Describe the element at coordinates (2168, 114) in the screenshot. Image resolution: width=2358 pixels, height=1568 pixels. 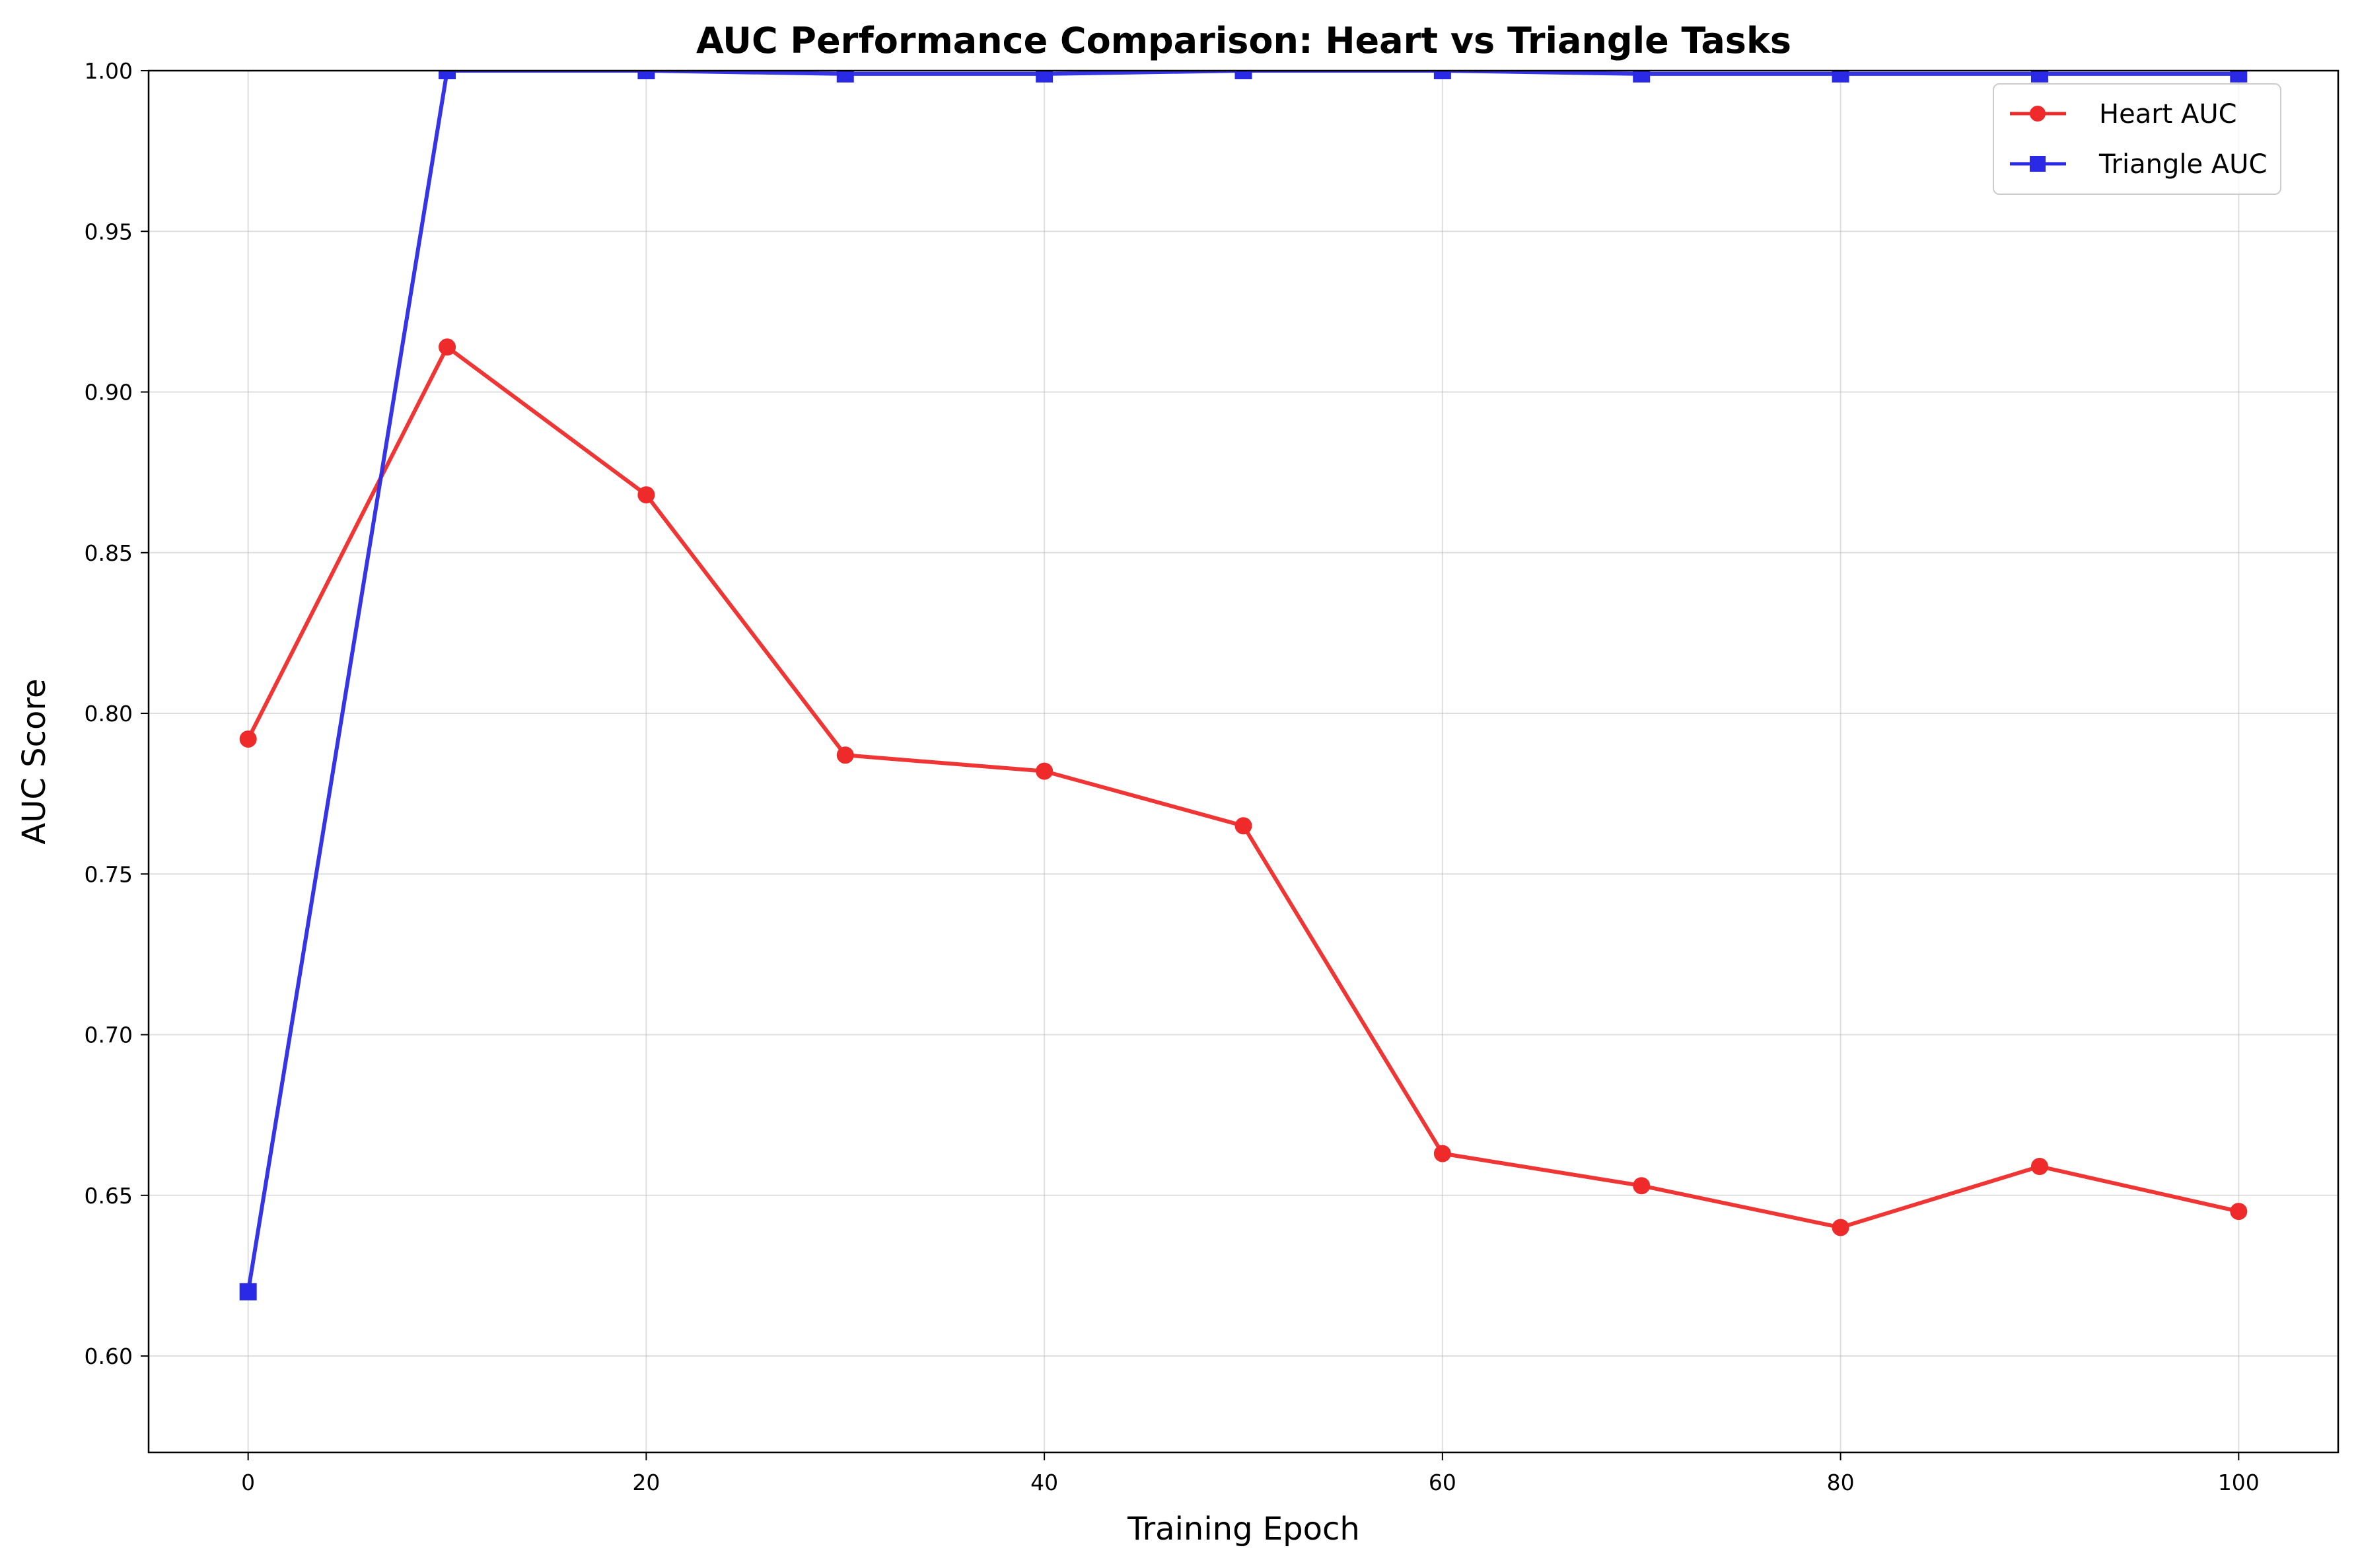
I see `legend-label-heart: Heart AUC` at that location.